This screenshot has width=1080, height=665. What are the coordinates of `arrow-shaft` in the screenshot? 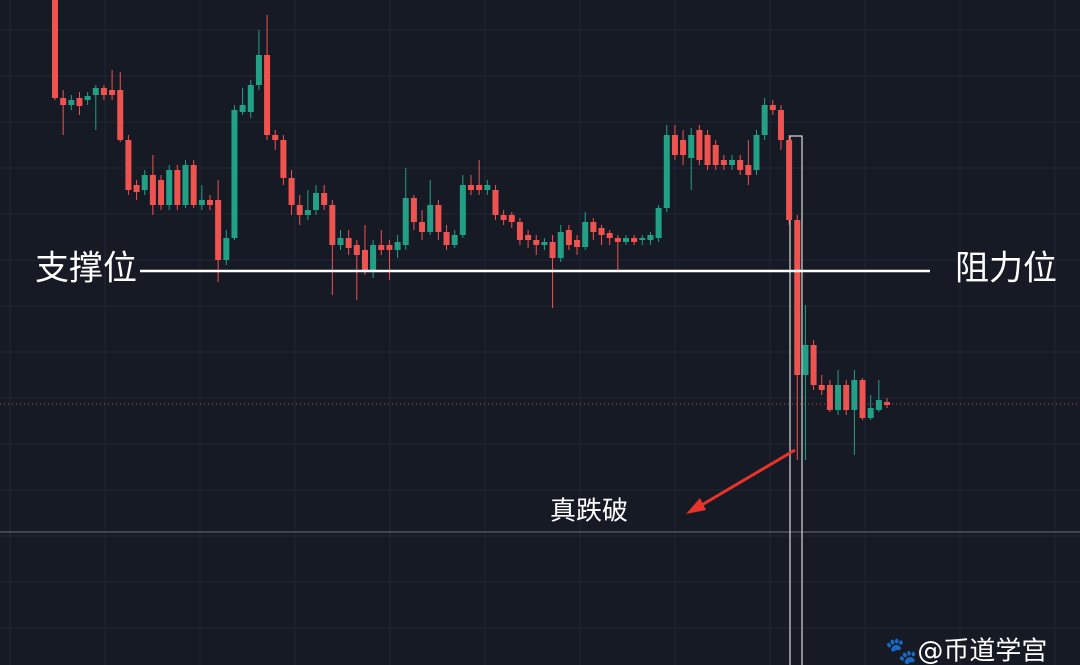 It's located at (747, 478).